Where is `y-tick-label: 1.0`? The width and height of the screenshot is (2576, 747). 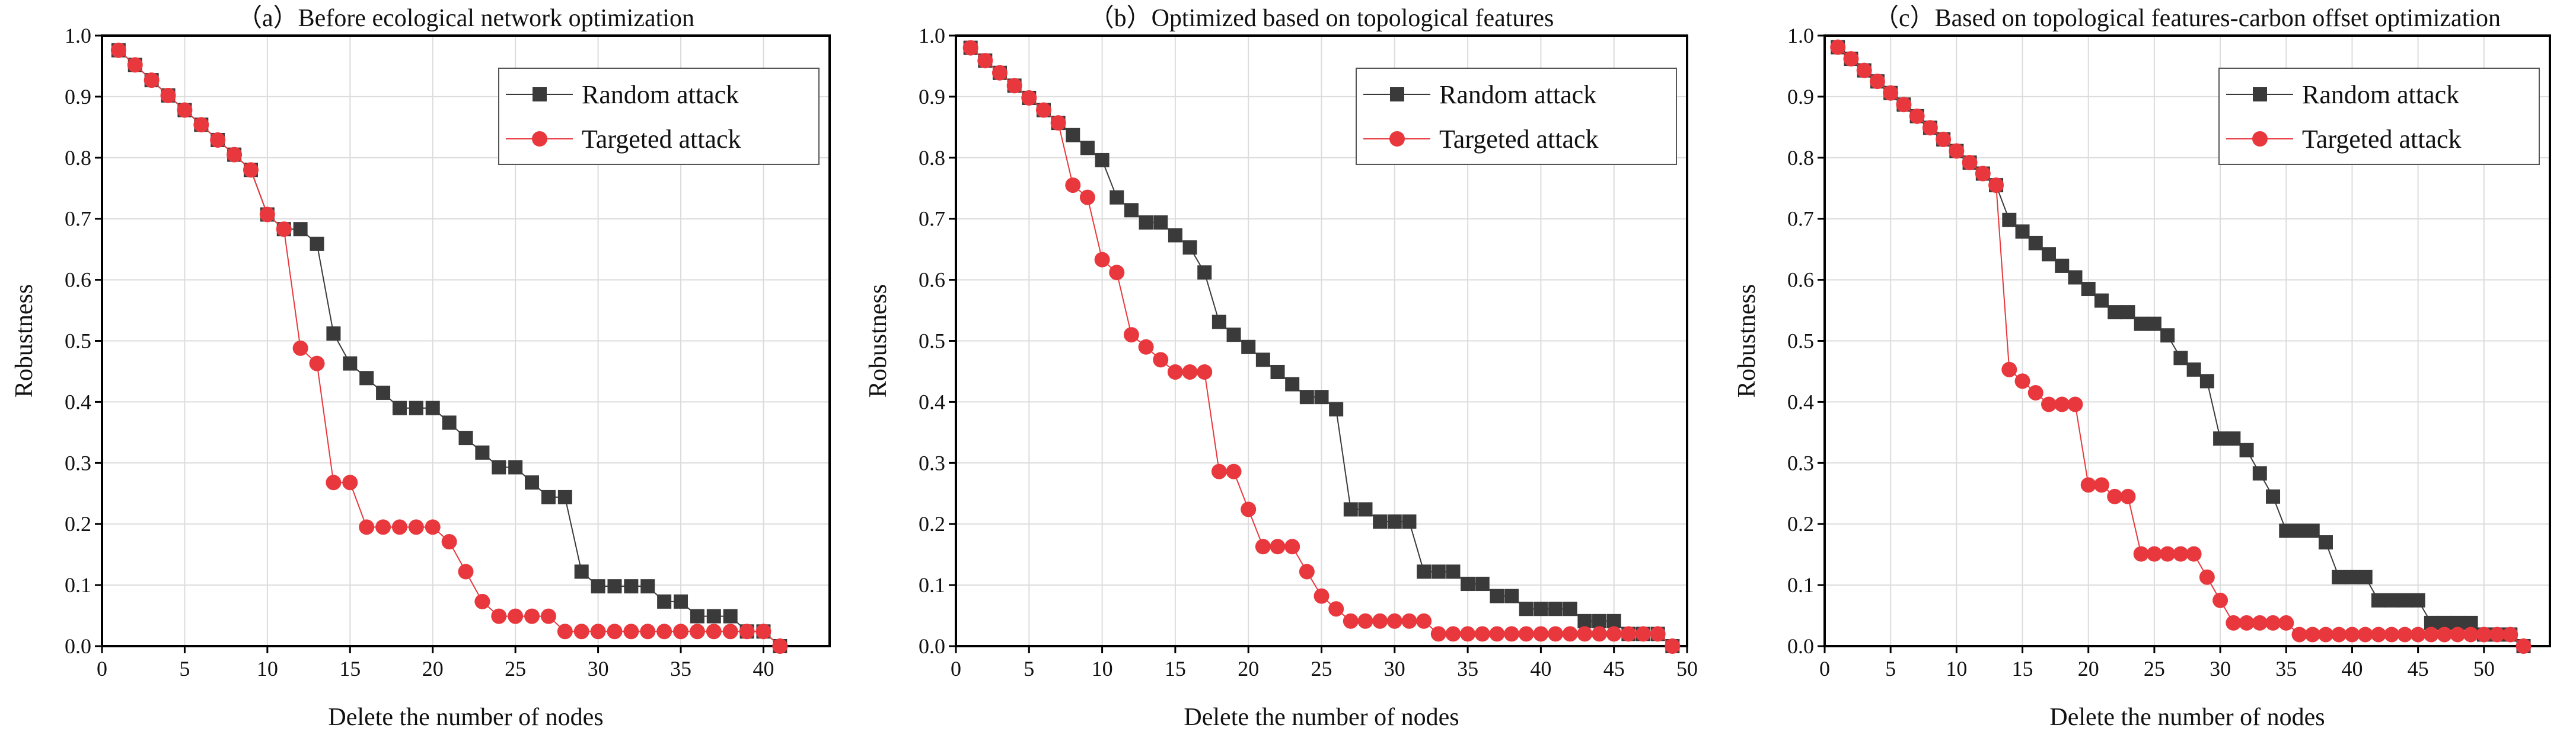 y-tick-label: 1.0 is located at coordinates (932, 35).